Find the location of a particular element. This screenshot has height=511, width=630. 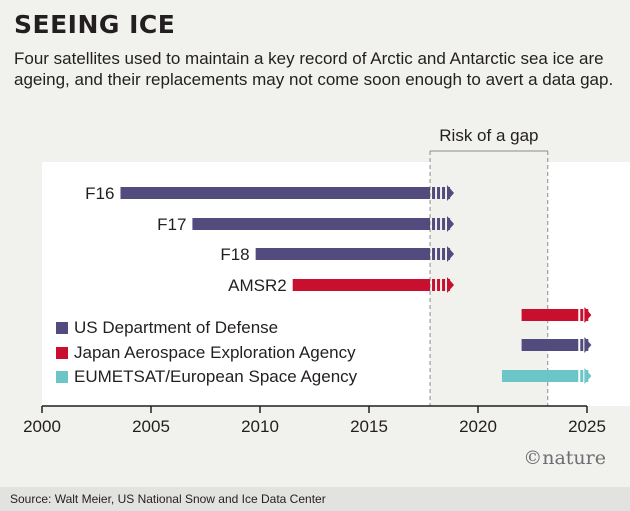

satellite-bar-f17 is located at coordinates (311, 224).